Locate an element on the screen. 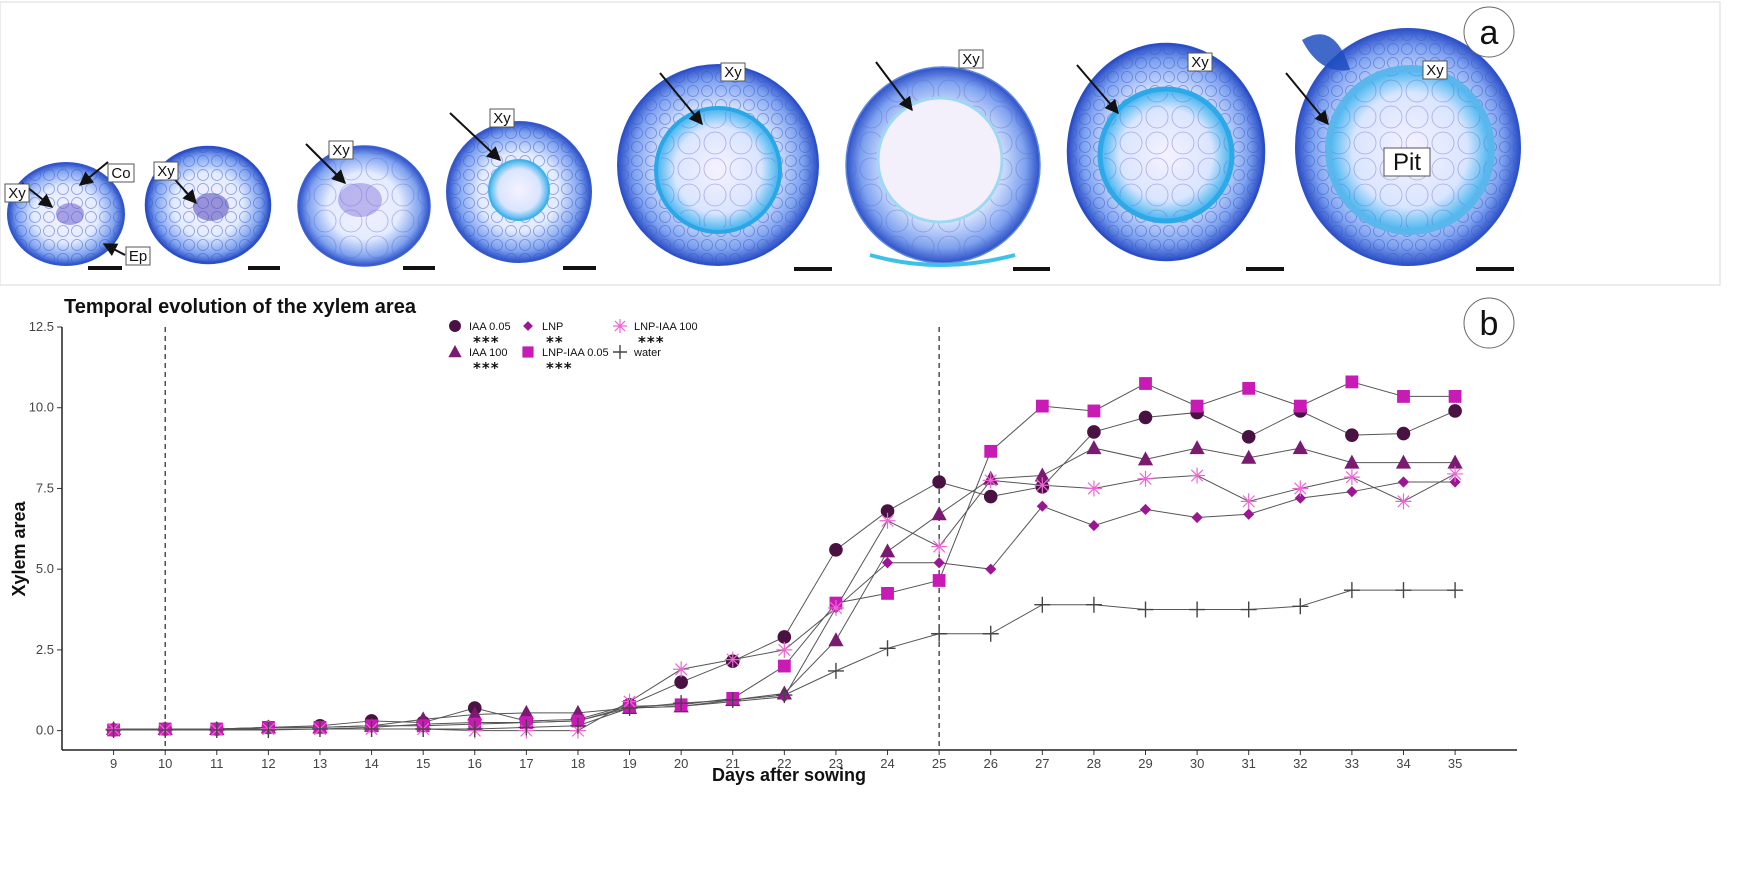 The image size is (1744, 888). panel-a-letter: a is located at coordinates (1489, 33).